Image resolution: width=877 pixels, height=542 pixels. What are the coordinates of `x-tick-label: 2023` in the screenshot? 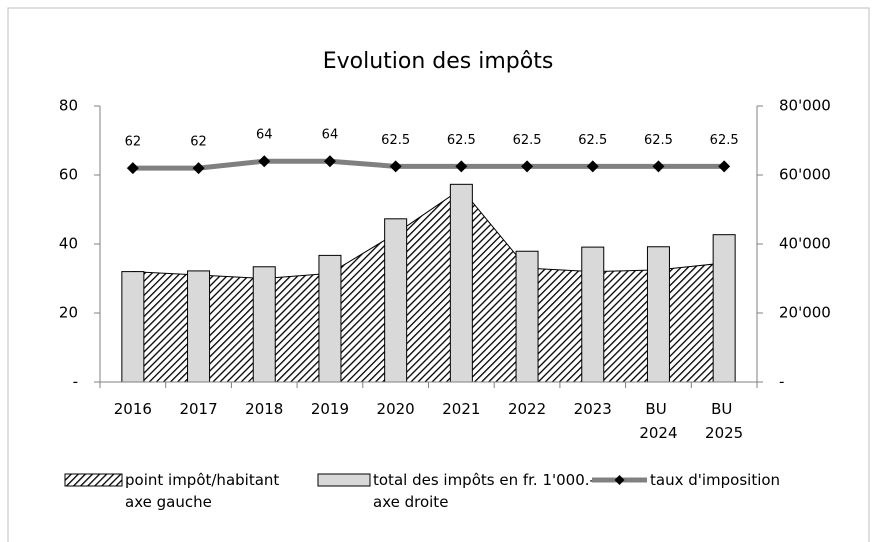 It's located at (593, 409).